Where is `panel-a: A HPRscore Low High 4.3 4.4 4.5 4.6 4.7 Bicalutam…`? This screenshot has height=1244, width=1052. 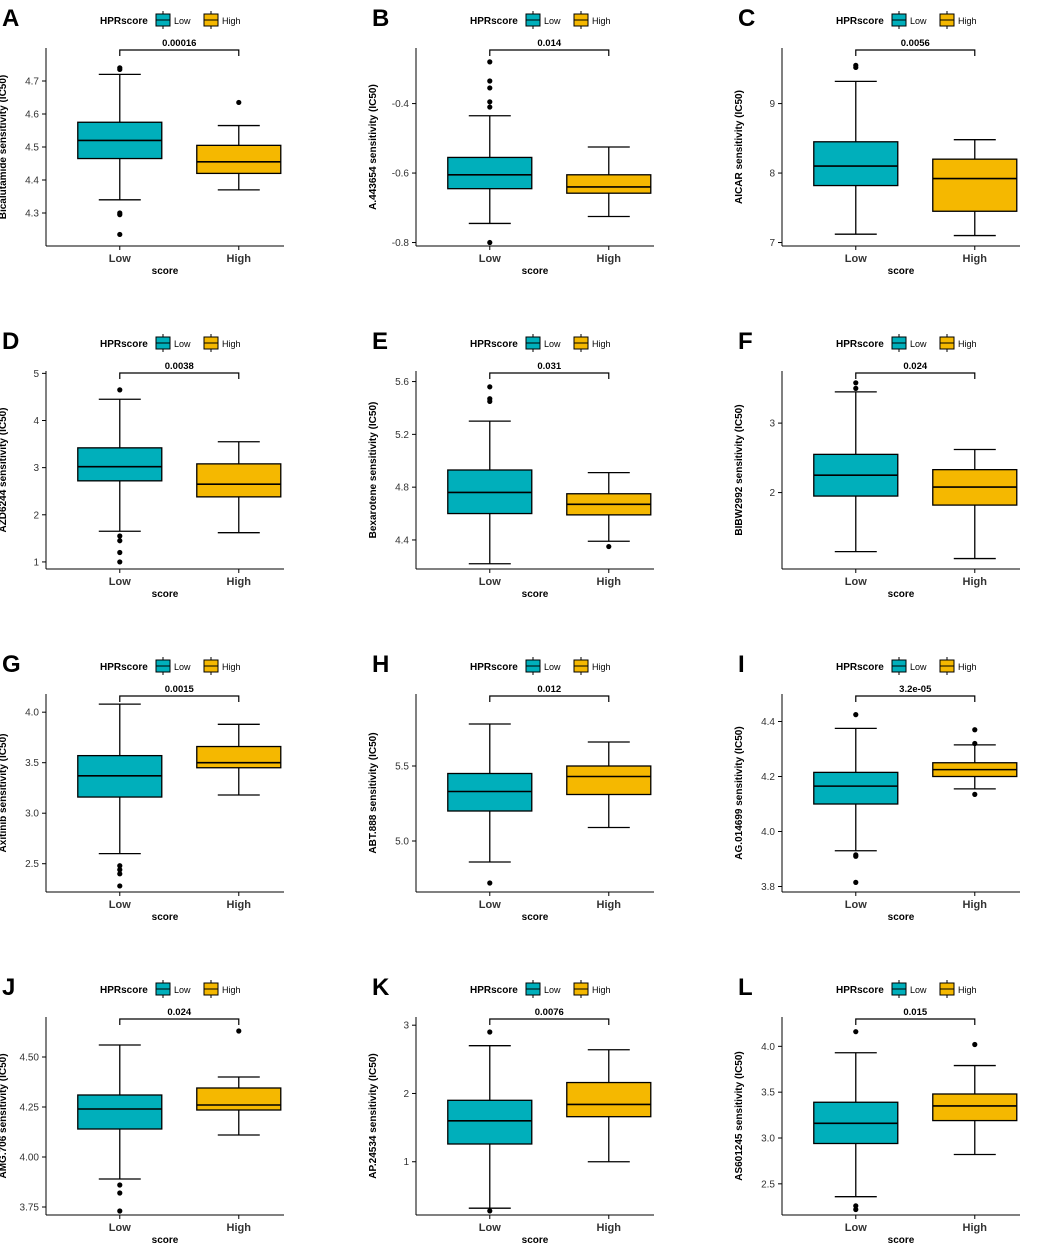 panel-a: A HPRscore Low High 4.3 4.4 4.5 4.6 4.7 Bicalutam… is located at coordinates (142, 141).